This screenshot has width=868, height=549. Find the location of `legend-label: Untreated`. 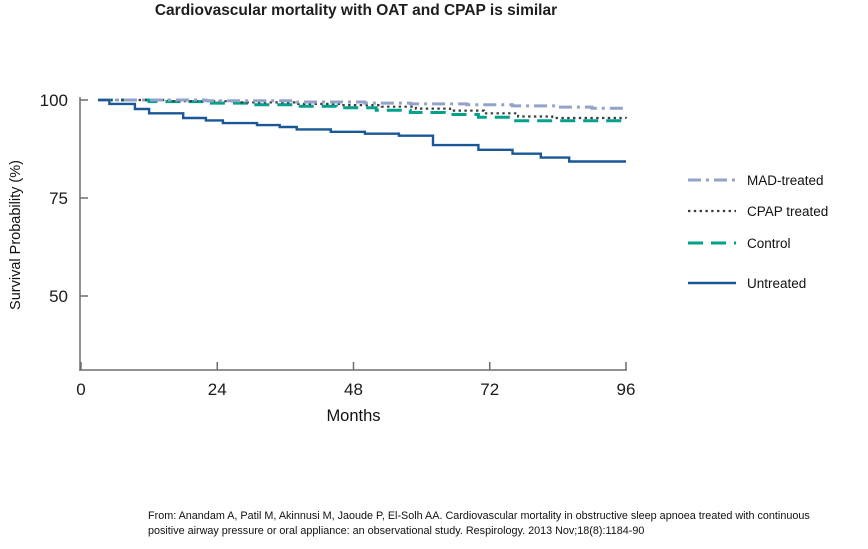

legend-label: Untreated is located at coordinates (777, 283).